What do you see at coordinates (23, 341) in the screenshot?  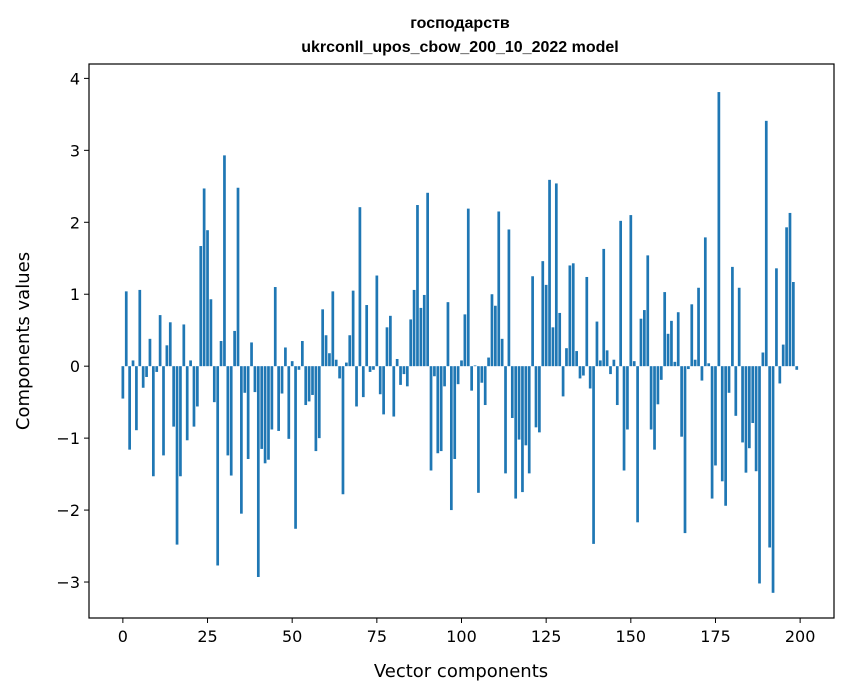 I see `y-axis-label: Components values` at bounding box center [23, 341].